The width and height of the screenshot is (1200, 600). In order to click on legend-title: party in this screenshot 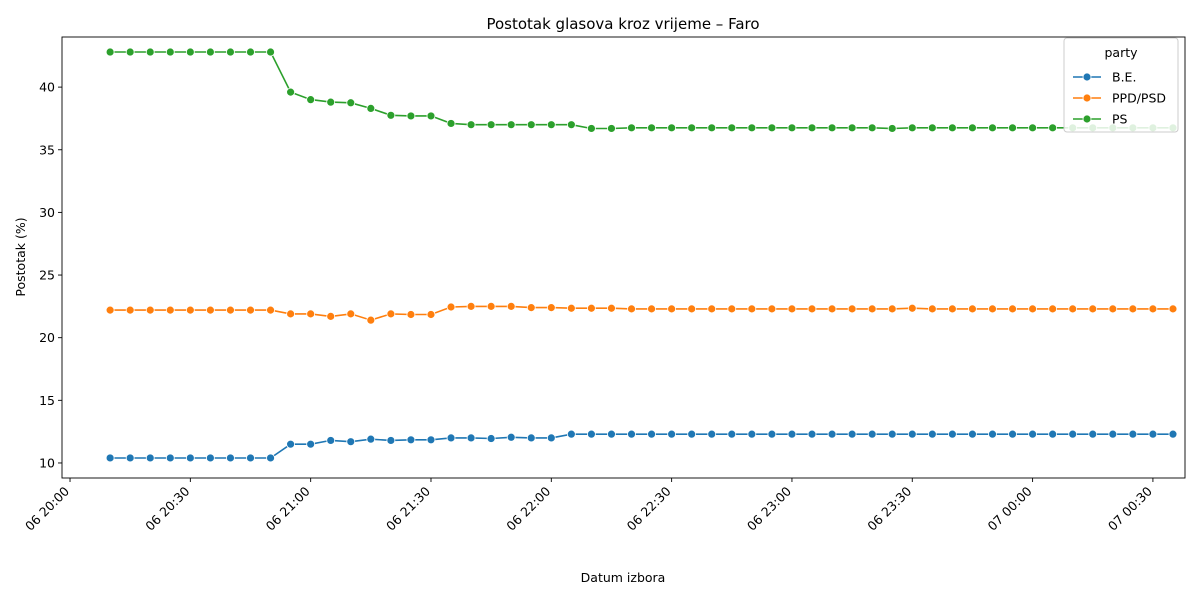, I will do `click(1121, 52)`.